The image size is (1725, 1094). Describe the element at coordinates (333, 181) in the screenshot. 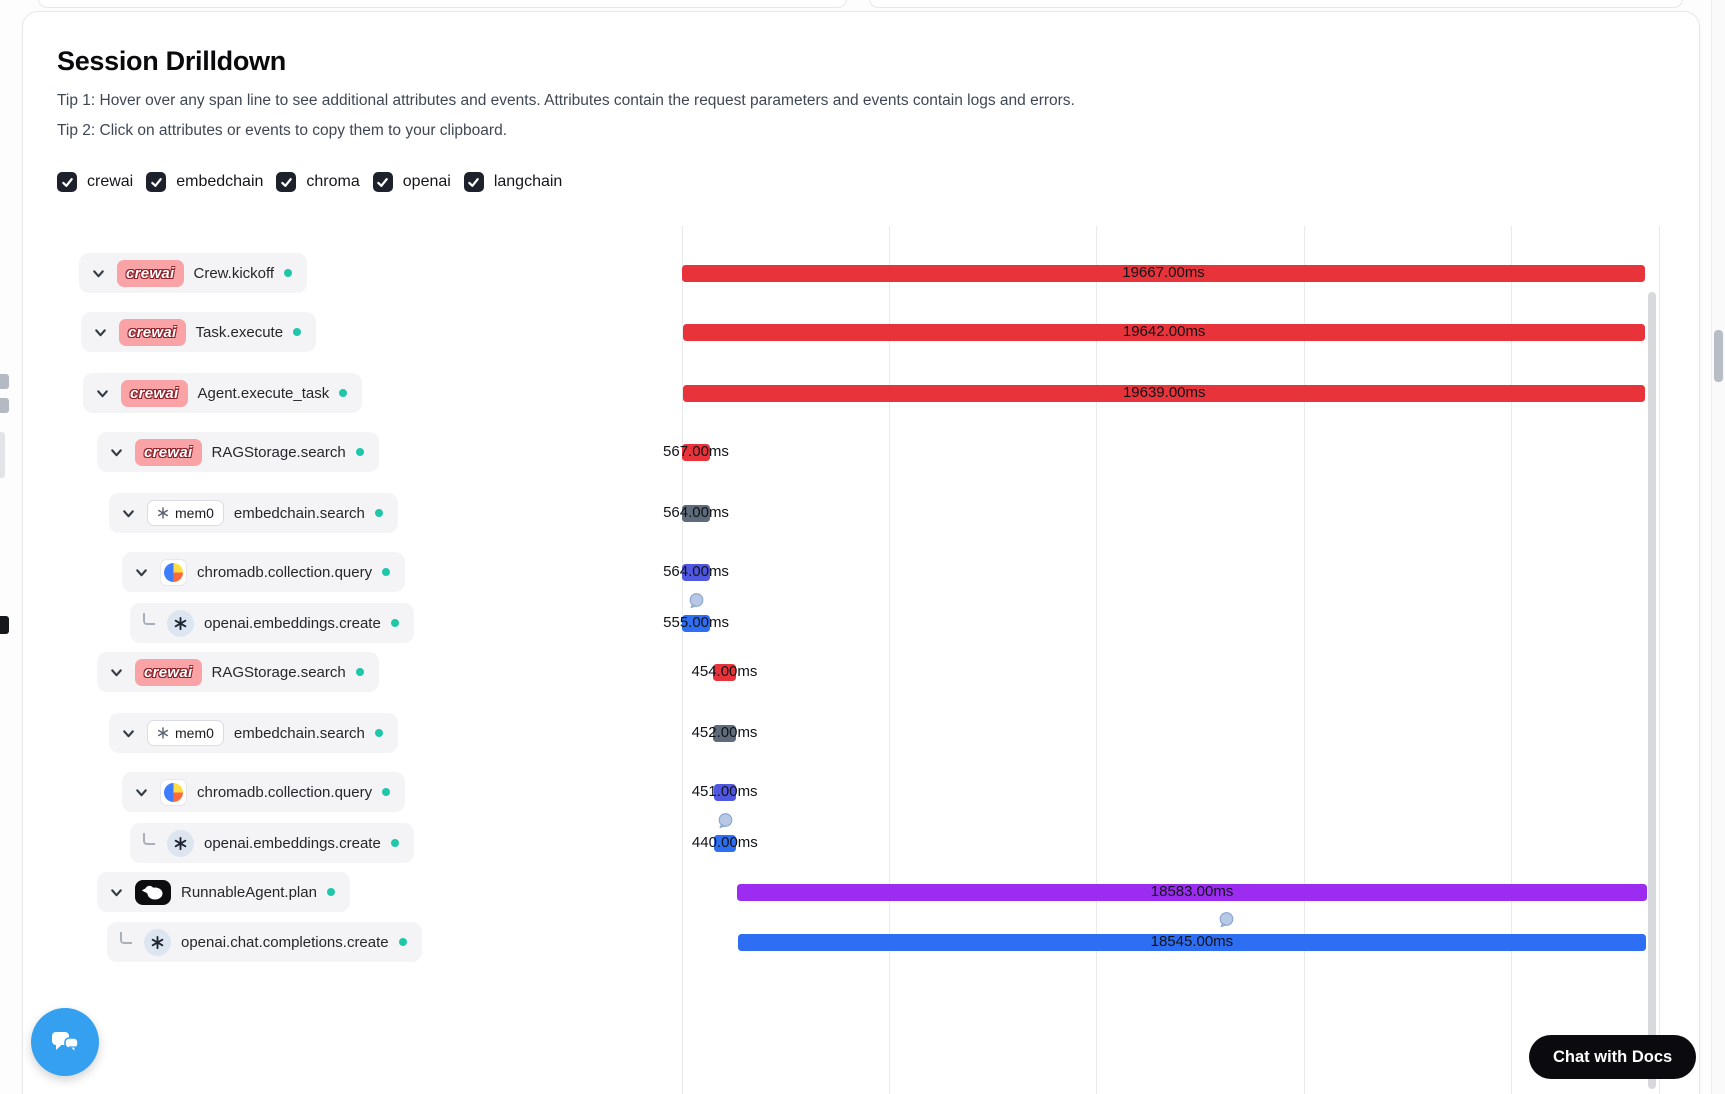

I see `filter-label: chroma` at that location.